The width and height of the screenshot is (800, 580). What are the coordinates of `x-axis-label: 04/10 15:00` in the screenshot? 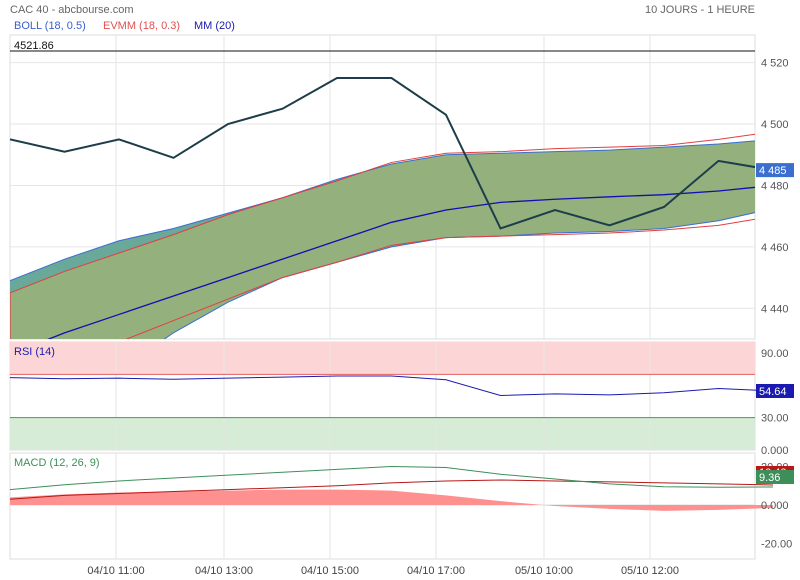 It's located at (330, 571).